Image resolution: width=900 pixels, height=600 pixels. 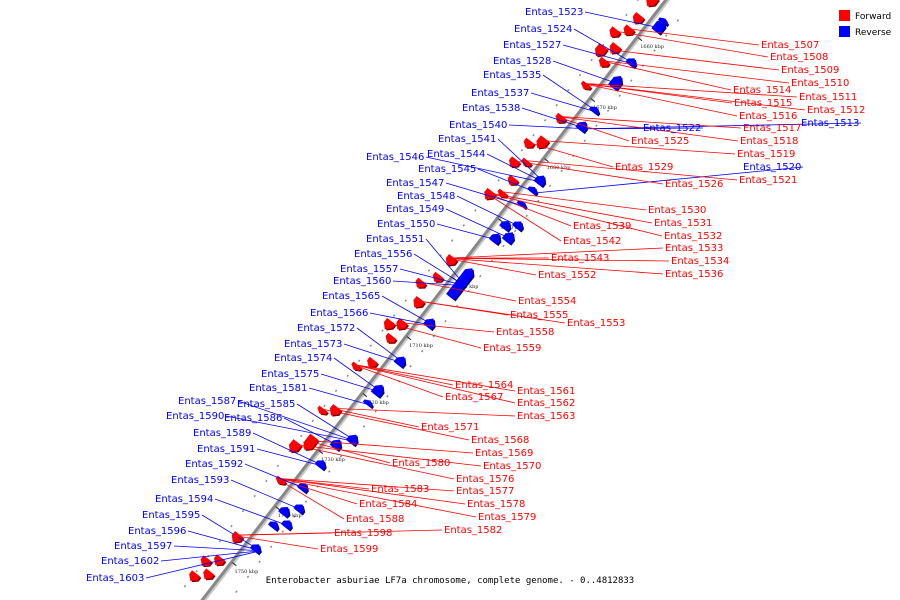 What do you see at coordinates (415, 183) in the screenshot?
I see `gene-label: Entas_1547` at bounding box center [415, 183].